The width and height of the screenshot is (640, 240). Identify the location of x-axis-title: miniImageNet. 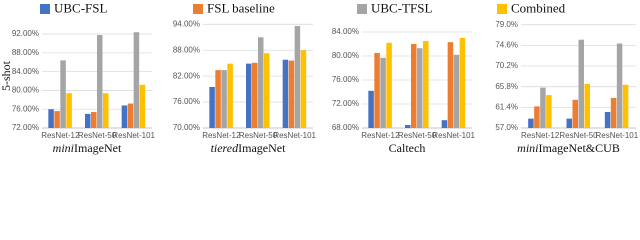
(87, 148).